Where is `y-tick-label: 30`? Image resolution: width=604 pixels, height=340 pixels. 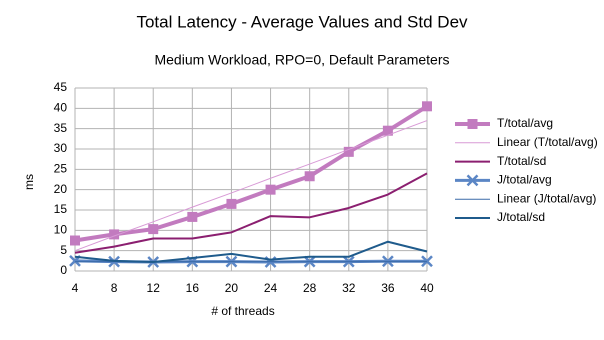 y-tick-label: 30 is located at coordinates (61, 148).